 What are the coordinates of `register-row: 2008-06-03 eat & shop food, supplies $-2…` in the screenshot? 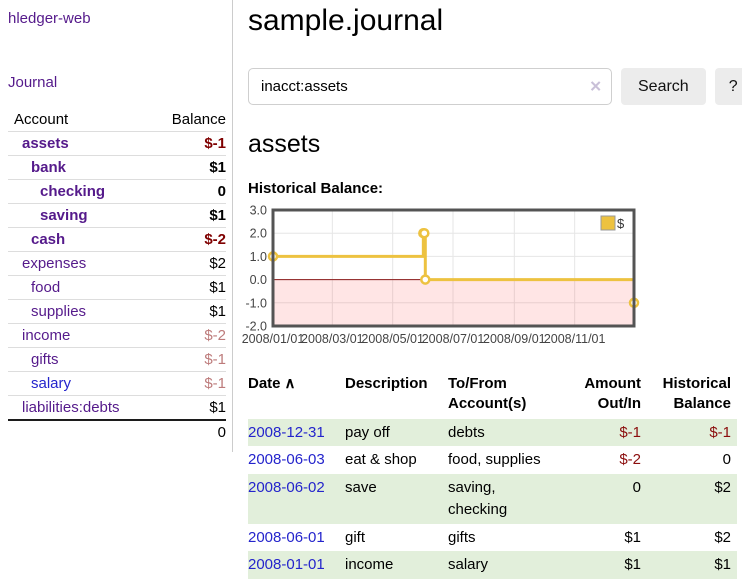 It's located at (492, 460).